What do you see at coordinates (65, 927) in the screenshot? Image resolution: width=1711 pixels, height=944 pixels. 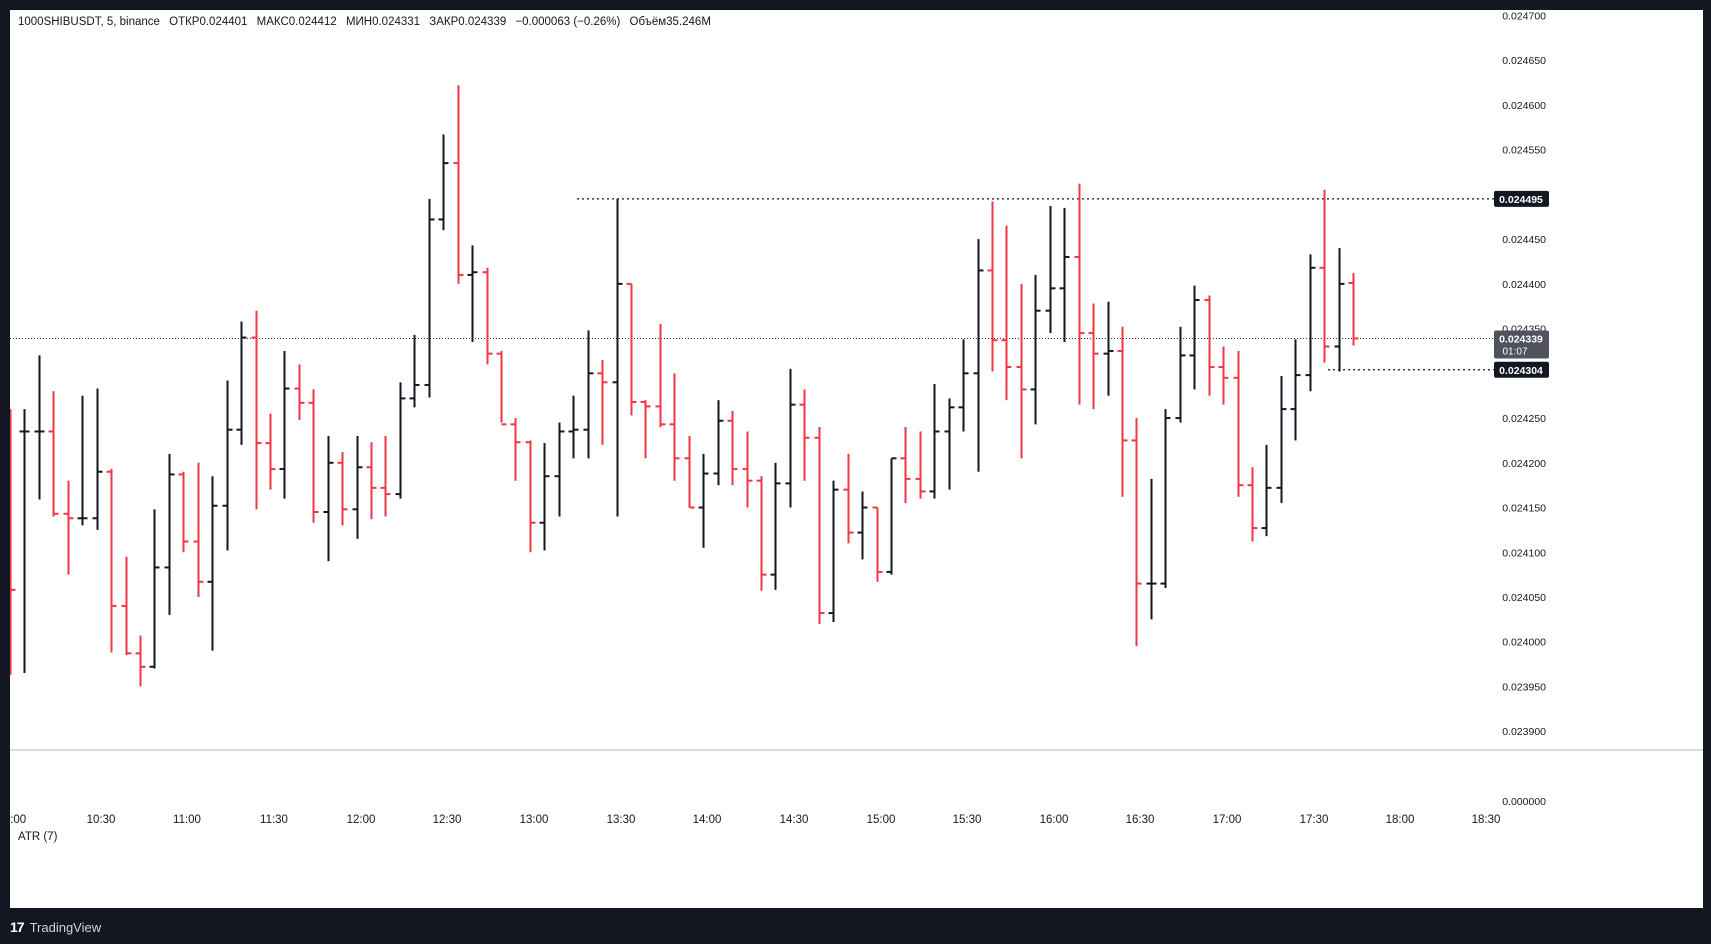 I see `brand-label: TradingView` at bounding box center [65, 927].